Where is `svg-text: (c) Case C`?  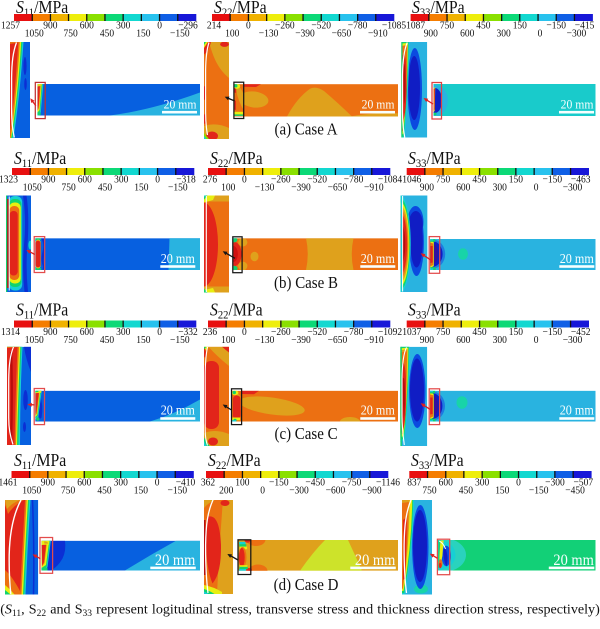
svg-text: (c) Case C is located at coordinates (305, 434).